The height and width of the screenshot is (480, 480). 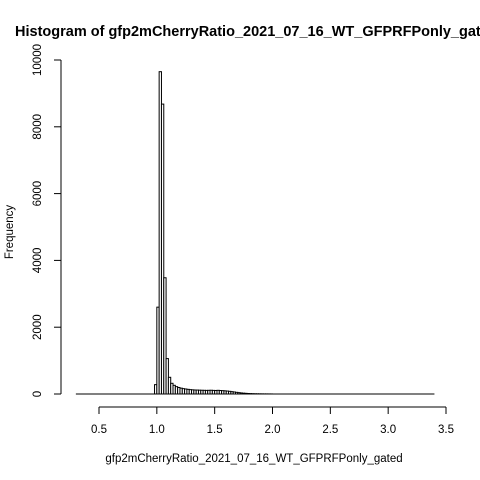 What do you see at coordinates (47, 220) in the screenshot?
I see `y-axis: 0 2000 4000 6000 8000 10000` at bounding box center [47, 220].